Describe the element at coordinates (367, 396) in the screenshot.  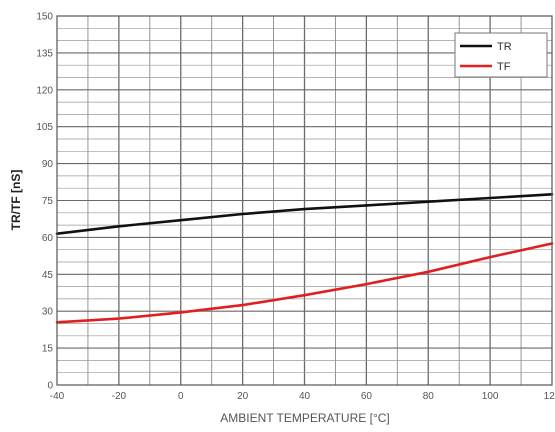
I see `x-tick-label: 60` at that location.